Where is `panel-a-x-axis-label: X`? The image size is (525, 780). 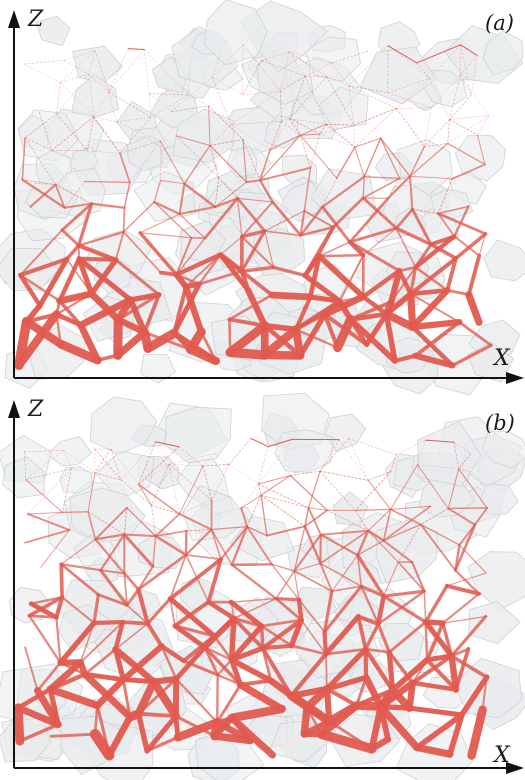 panel-a-x-axis-label: X is located at coordinates (501, 358).